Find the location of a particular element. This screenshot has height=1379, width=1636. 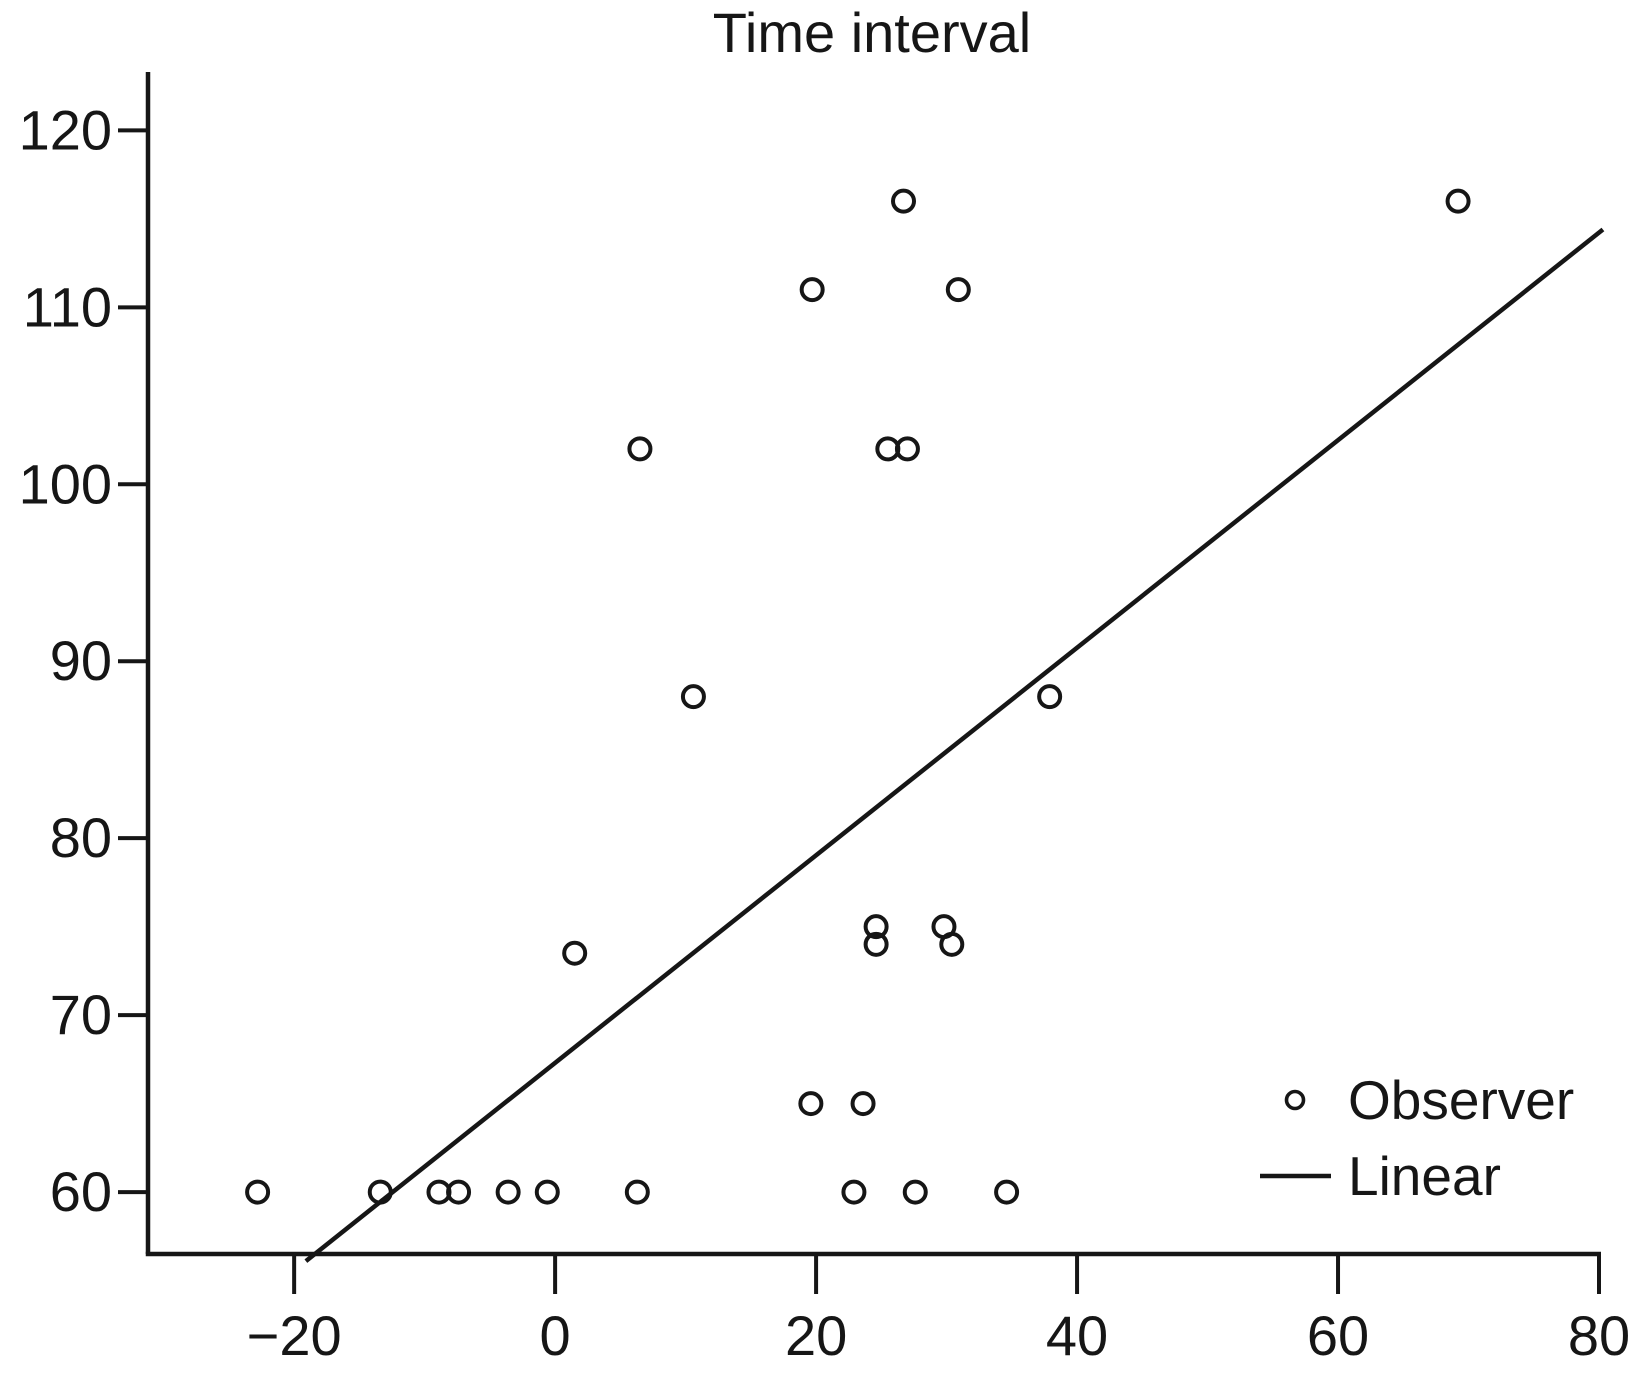

y-tick-label: 90 is located at coordinates (81, 660).